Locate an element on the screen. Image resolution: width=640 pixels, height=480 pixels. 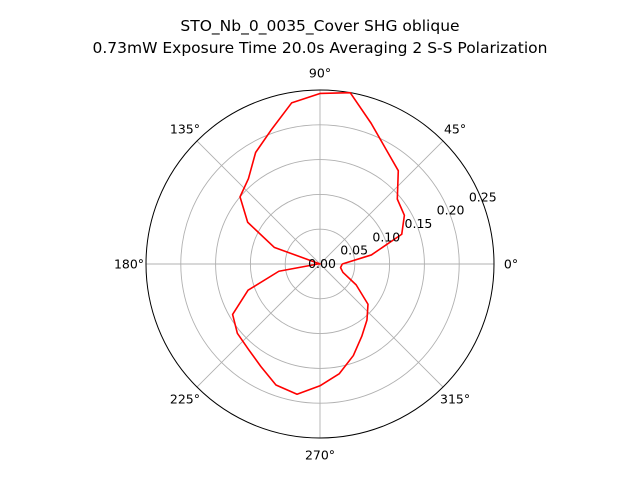
angle-tick-label: 90° is located at coordinates (320, 73).